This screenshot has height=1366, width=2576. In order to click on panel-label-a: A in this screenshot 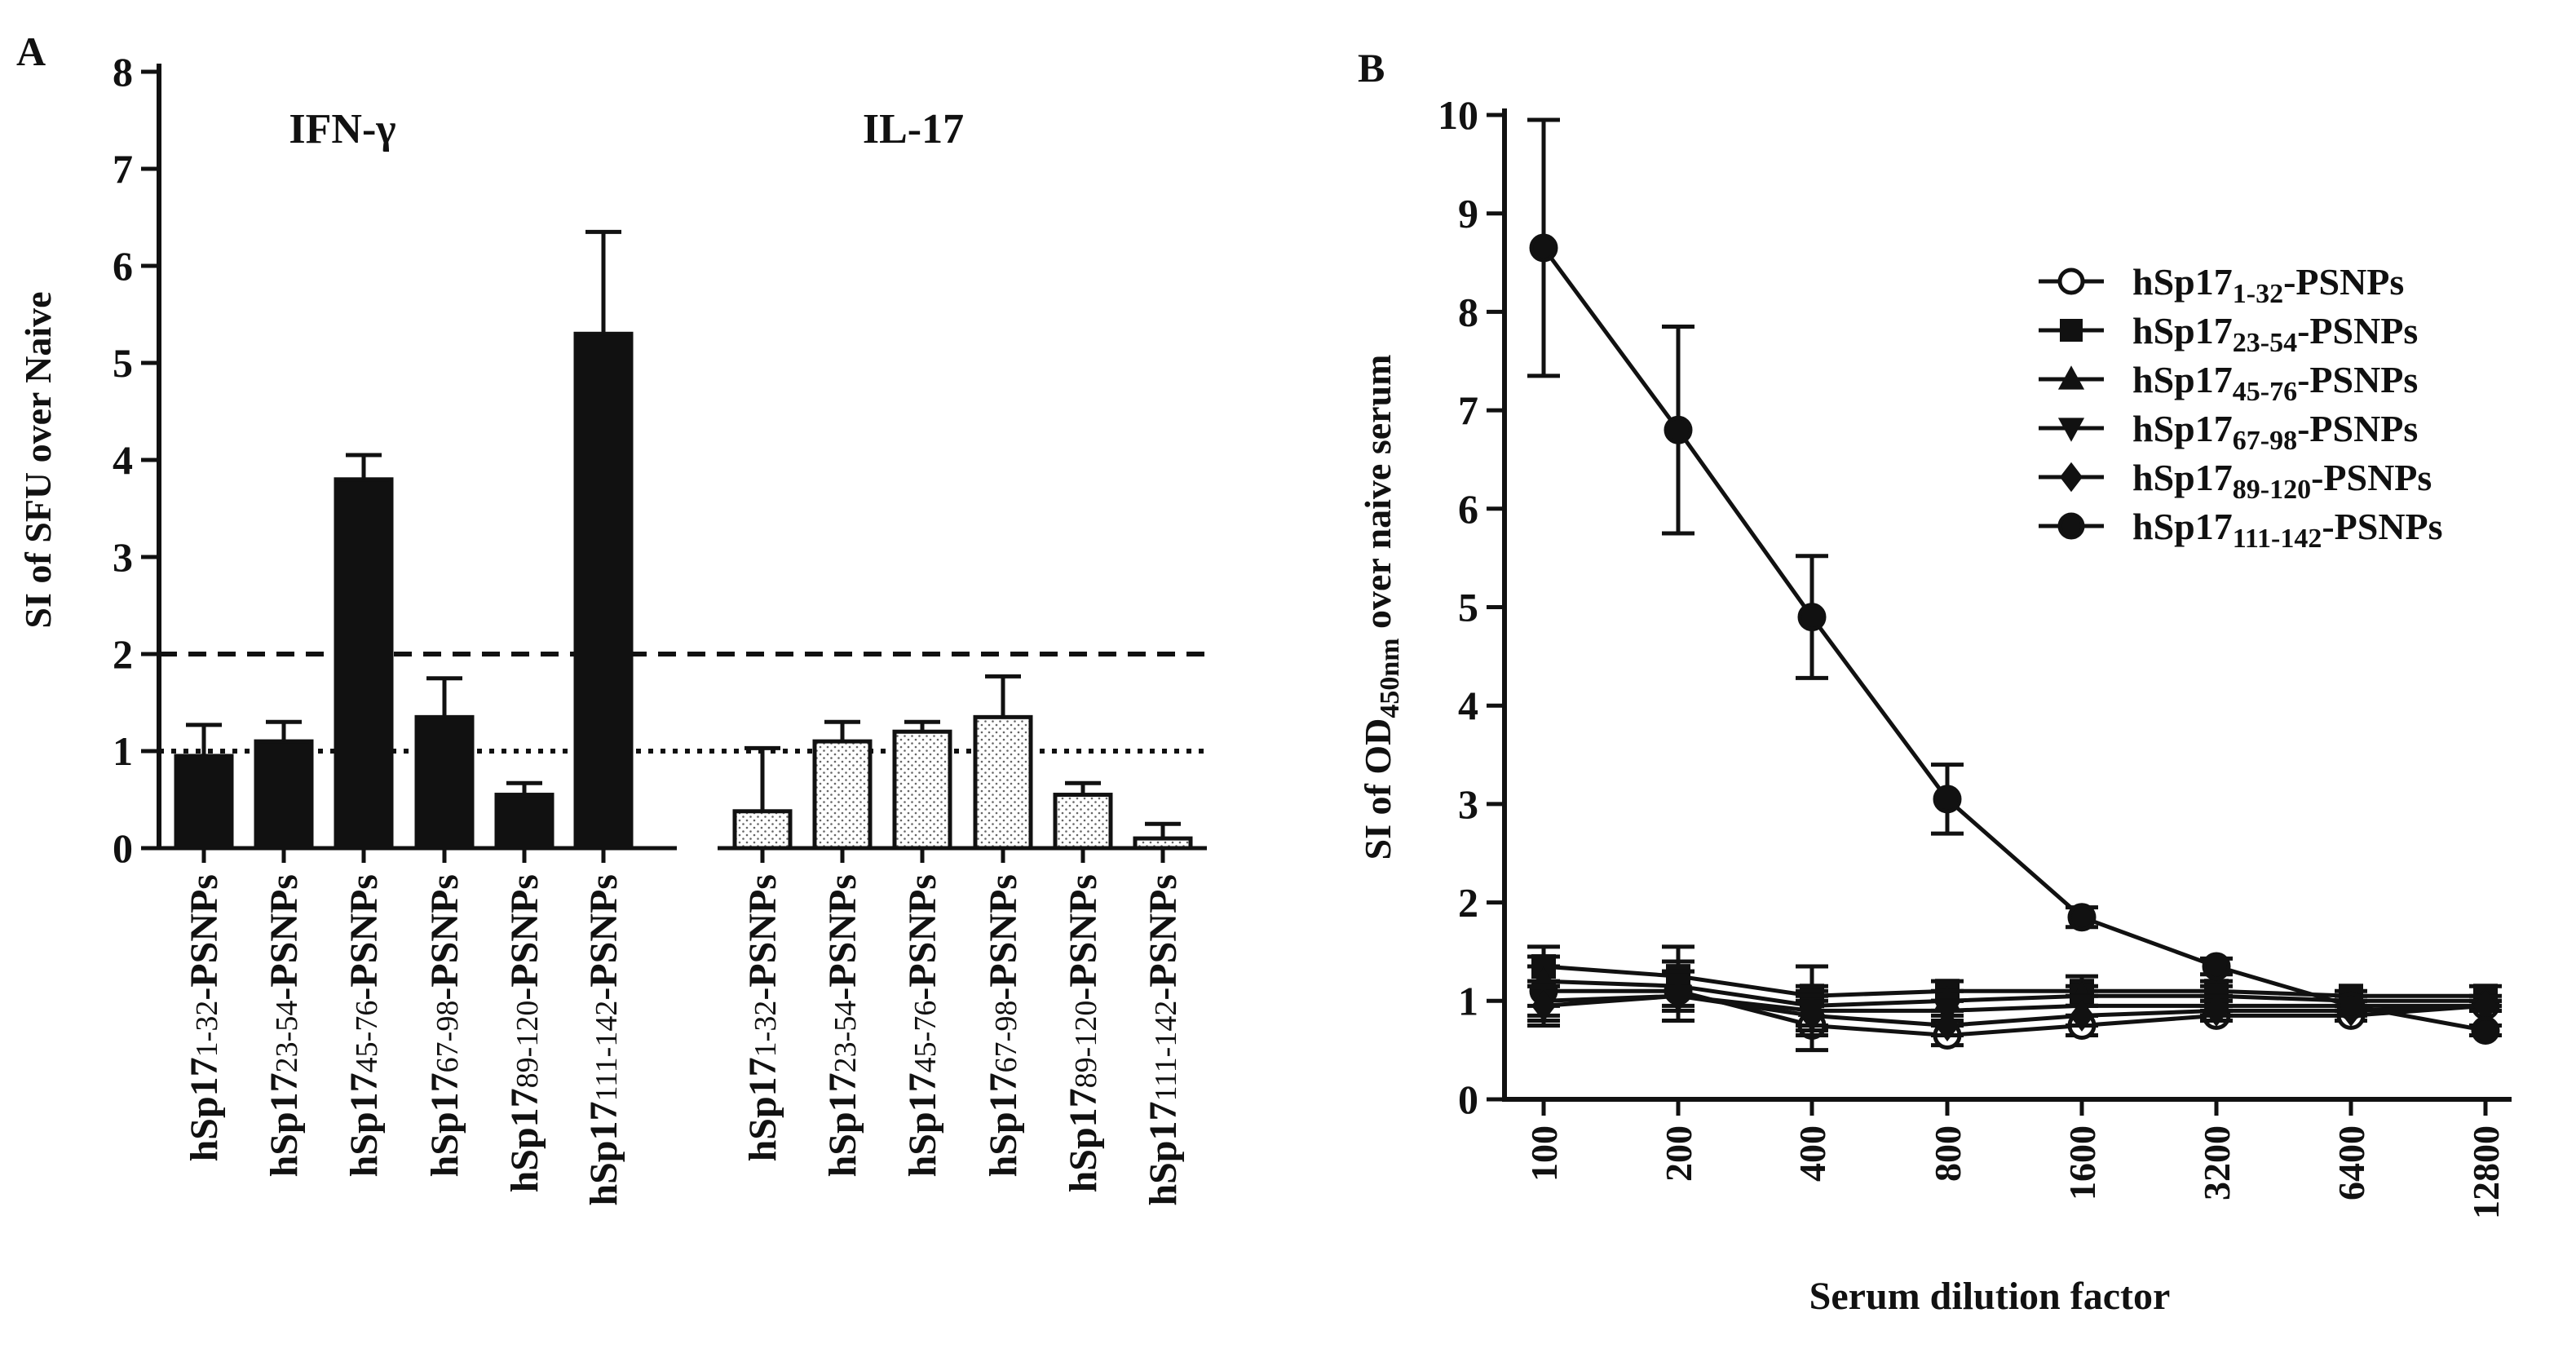, I will do `click(31, 51)`.